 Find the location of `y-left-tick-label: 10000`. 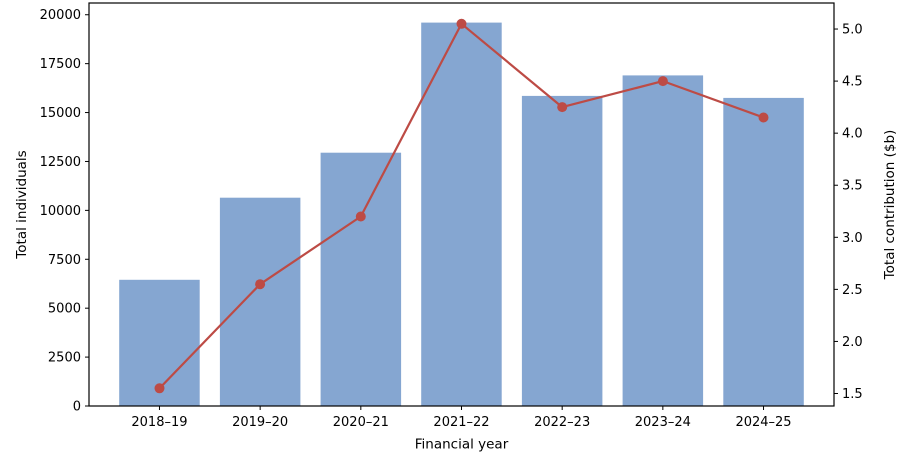

y-left-tick-label: 10000 is located at coordinates (60, 211).